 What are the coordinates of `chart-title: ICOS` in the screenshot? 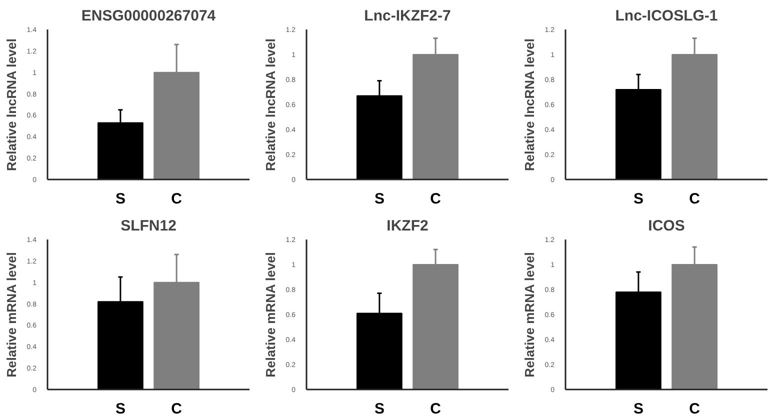 It's located at (666, 226).